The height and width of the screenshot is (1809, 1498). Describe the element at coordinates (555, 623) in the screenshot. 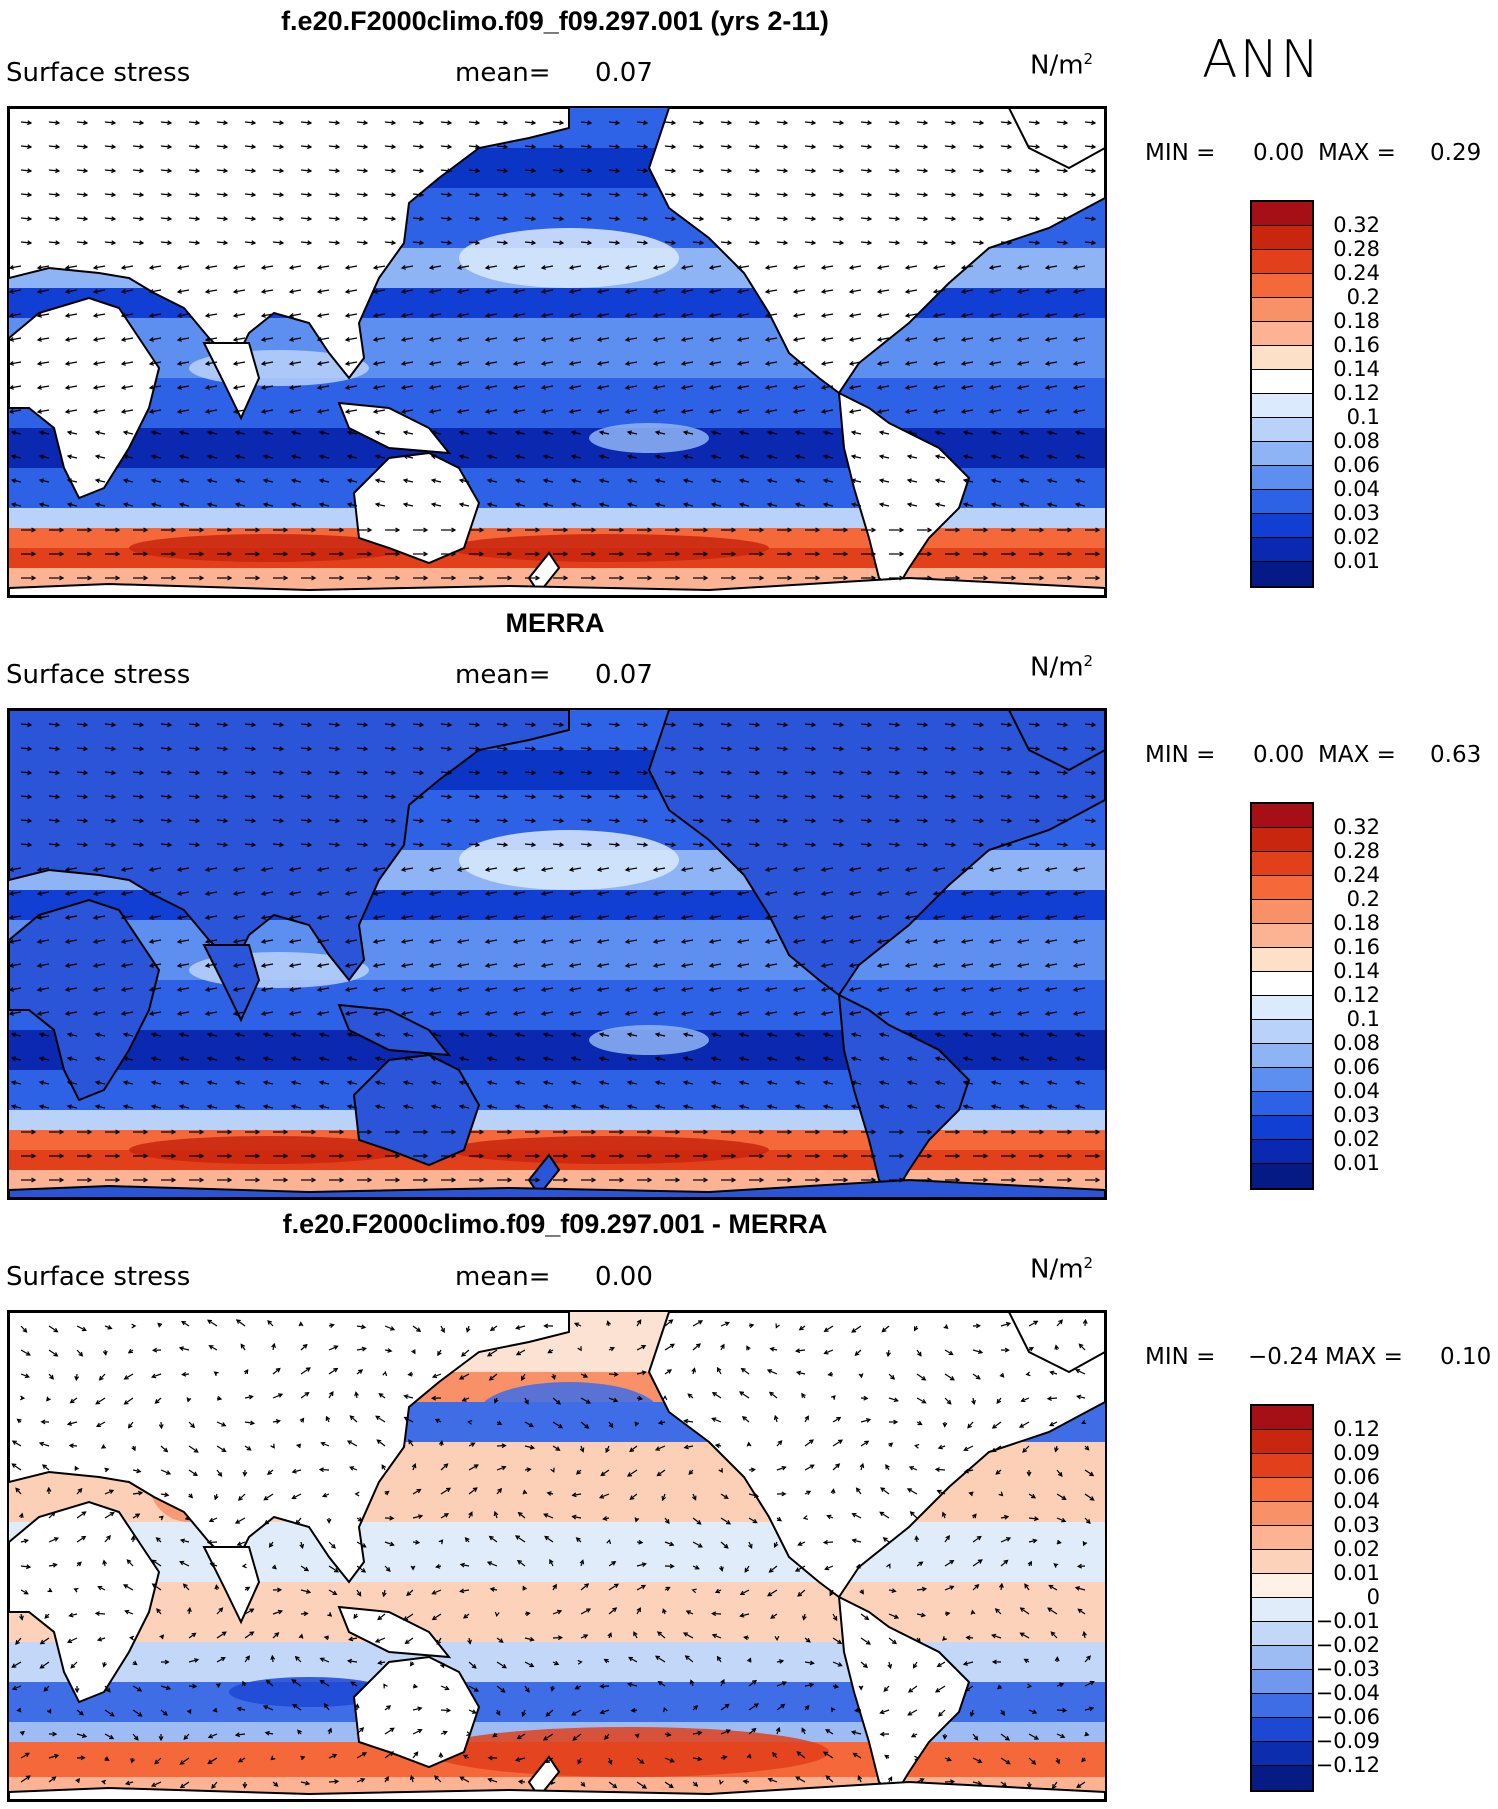

I see `panel2-title: MERRA` at that location.